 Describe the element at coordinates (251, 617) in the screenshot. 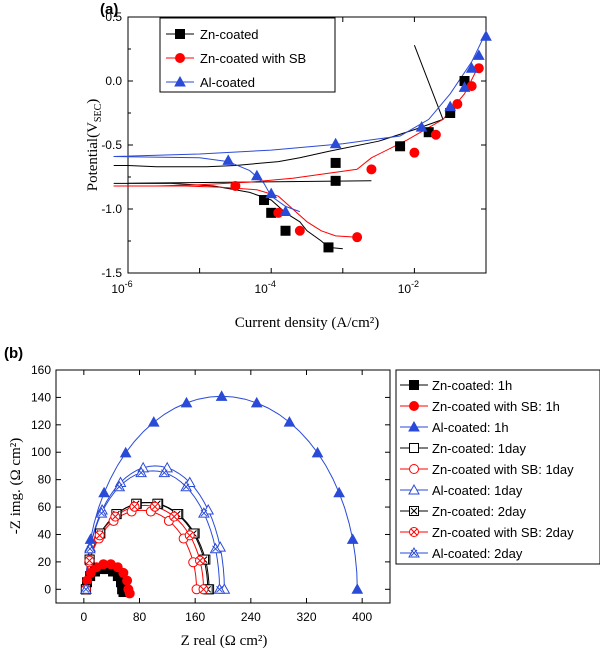

I see `panel-b-x-tick-label: 240` at that location.